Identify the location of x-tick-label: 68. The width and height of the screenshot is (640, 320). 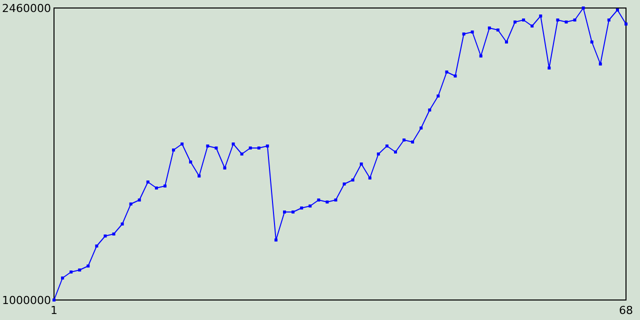
(626, 310).